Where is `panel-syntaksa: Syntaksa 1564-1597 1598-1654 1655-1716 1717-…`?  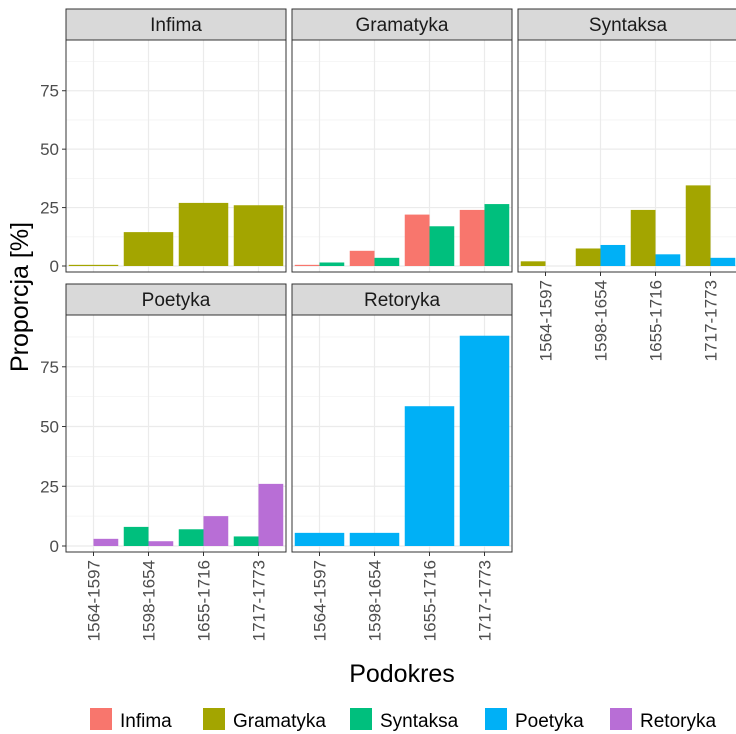
panel-syntaksa: Syntaksa 1564-1597 1598-1654 1655-1716 1717-… is located at coordinates (626, 184).